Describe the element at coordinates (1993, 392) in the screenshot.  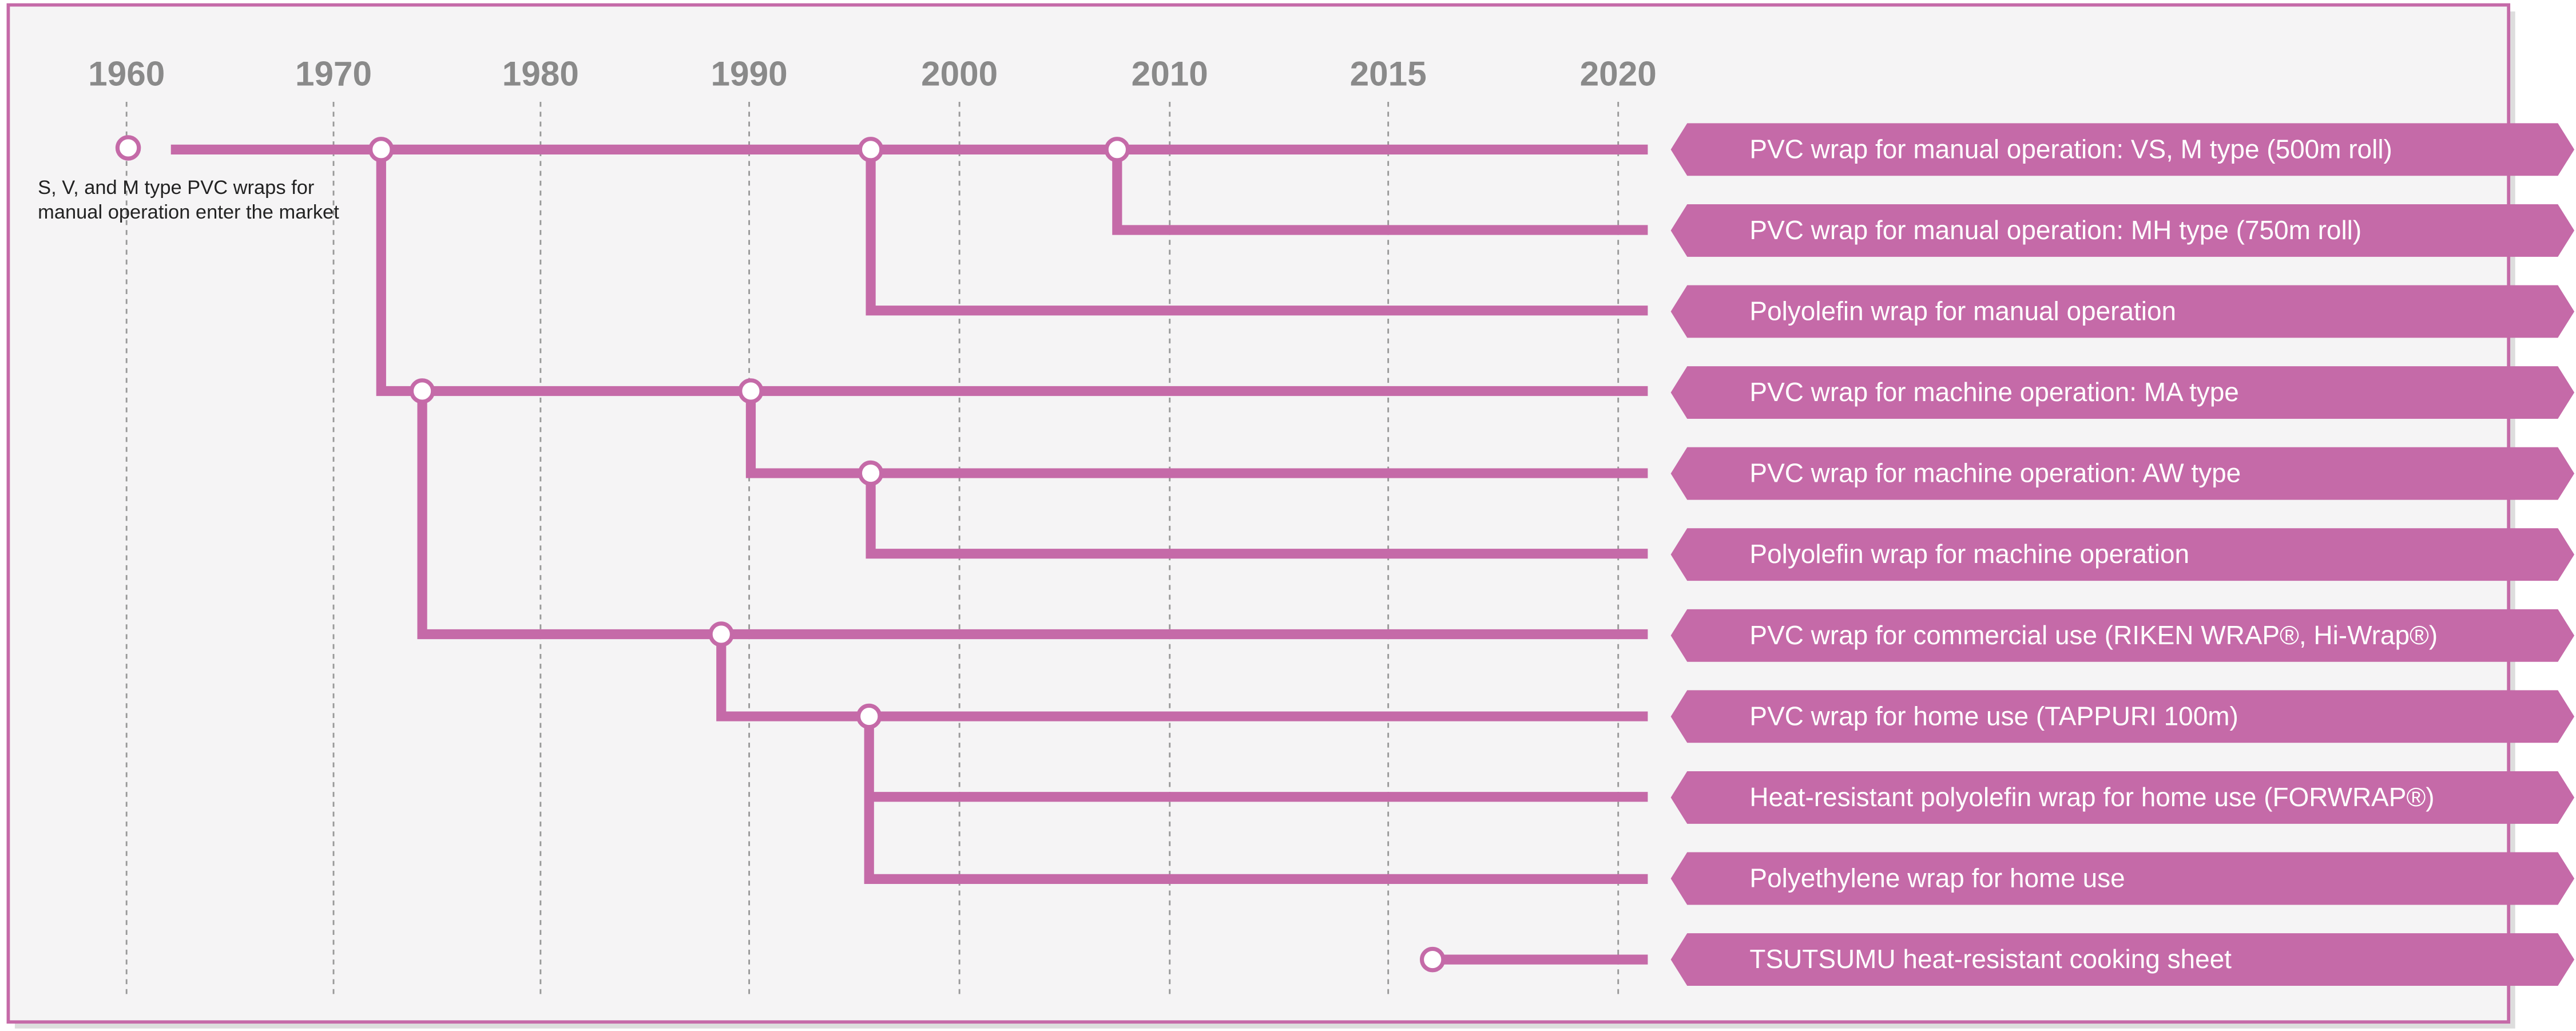
I see `product-label: PVC wrap for machine operation: MA type` at that location.